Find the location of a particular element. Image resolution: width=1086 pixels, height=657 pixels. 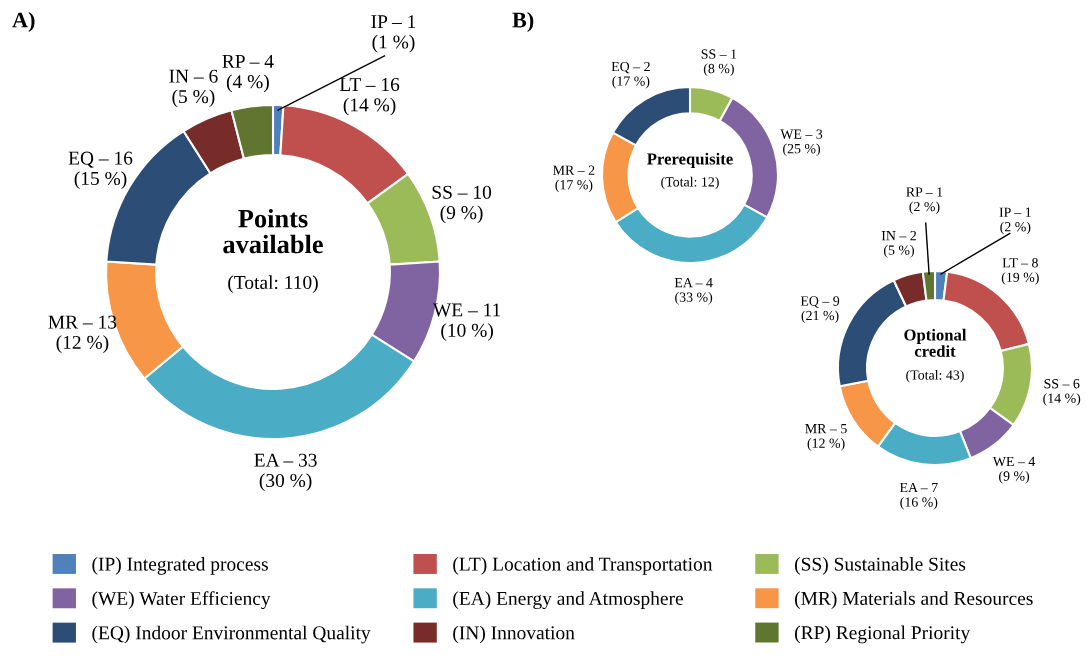

chart-title: A) is located at coordinates (23, 22).